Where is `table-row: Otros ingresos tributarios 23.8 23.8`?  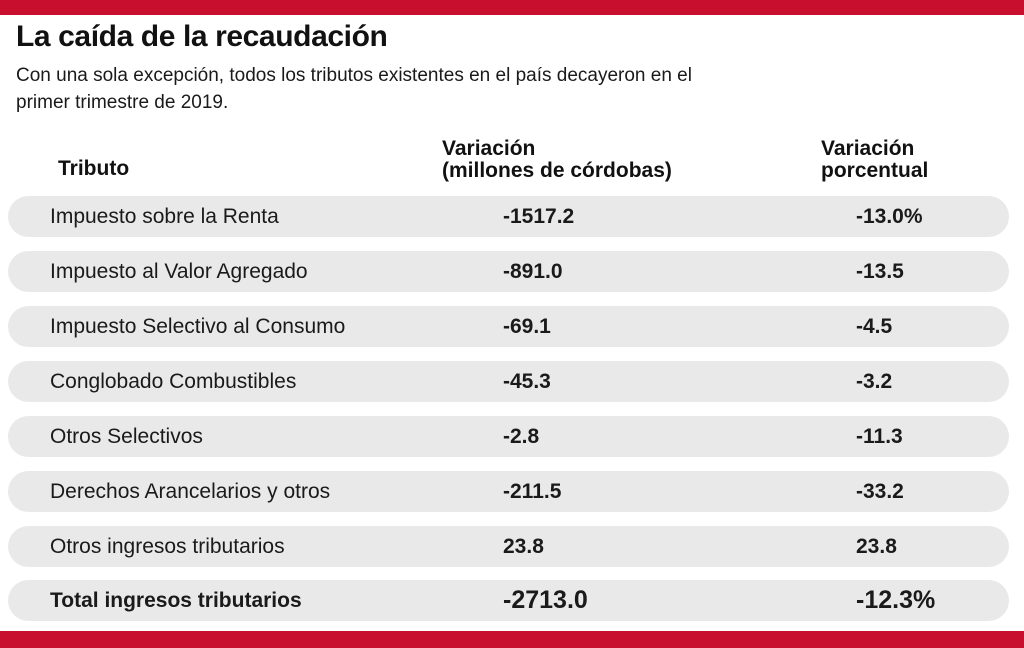 table-row: Otros ingresos tributarios 23.8 23.8 is located at coordinates (508, 546).